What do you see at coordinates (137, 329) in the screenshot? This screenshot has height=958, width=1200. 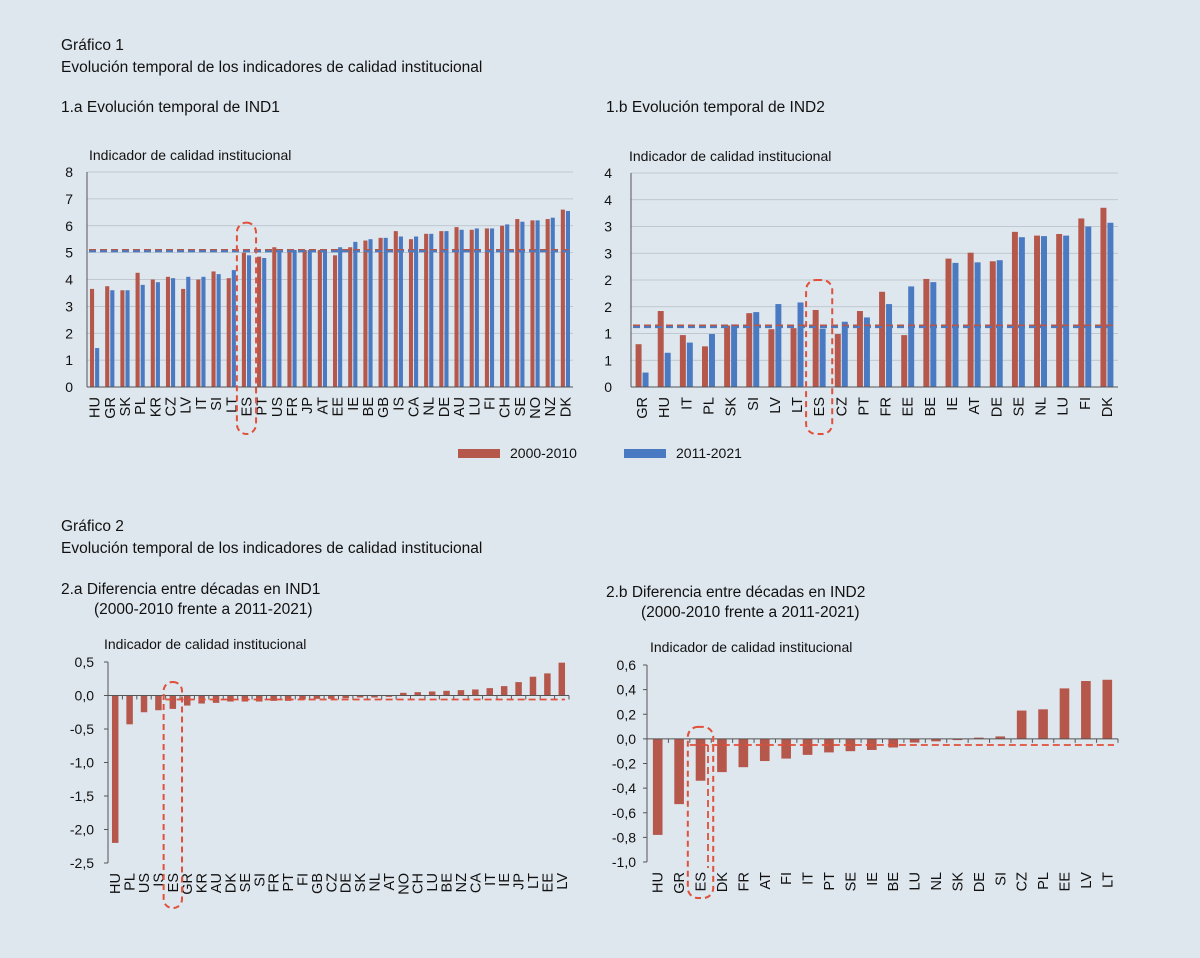 I see `bar-2000-2010-pl` at bounding box center [137, 329].